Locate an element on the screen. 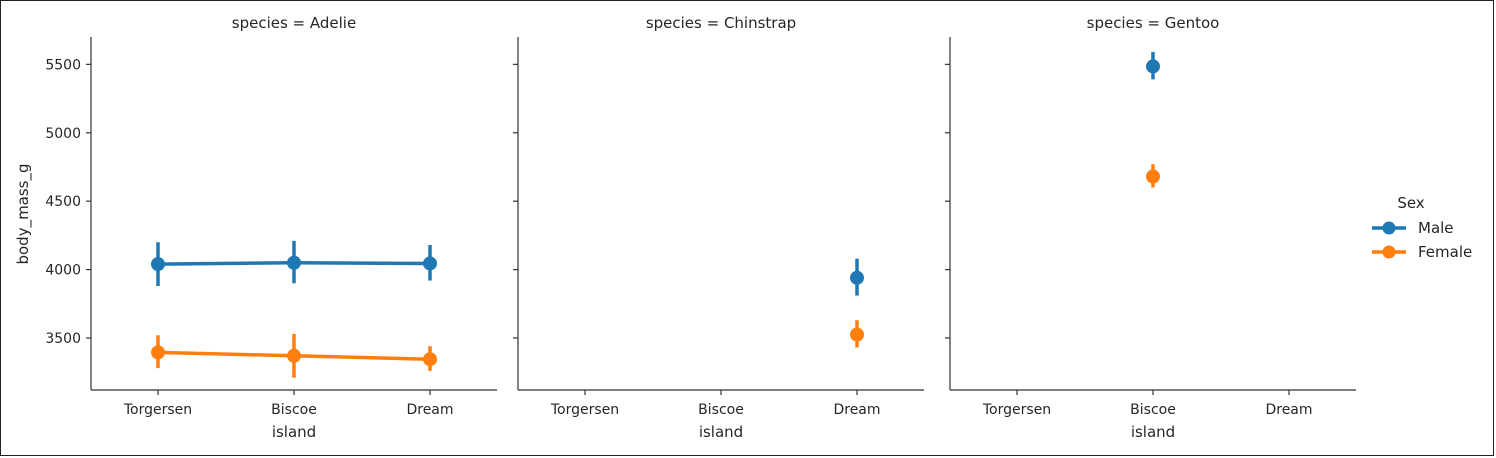 The height and width of the screenshot is (458, 1496). facet-title: species = Gentoo is located at coordinates (1153, 23).